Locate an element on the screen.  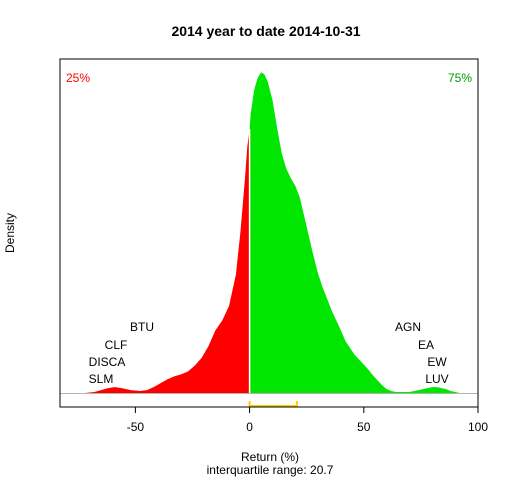
x-tick-label: -50 is located at coordinates (136, 427).